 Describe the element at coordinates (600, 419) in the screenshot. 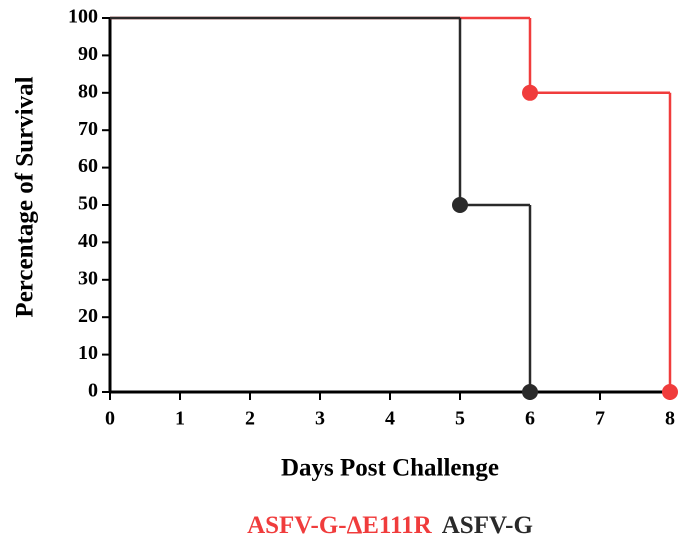

I see `x-tick-label: 7` at that location.